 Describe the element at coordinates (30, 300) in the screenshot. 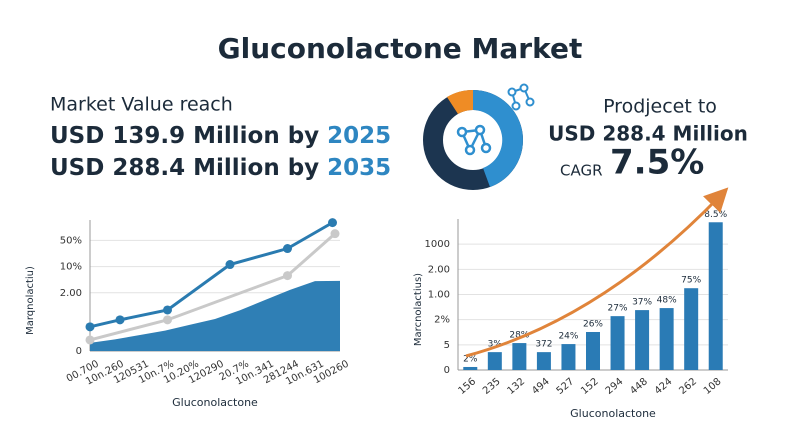

I see `y-axis-label: Marqnolactiu)` at that location.